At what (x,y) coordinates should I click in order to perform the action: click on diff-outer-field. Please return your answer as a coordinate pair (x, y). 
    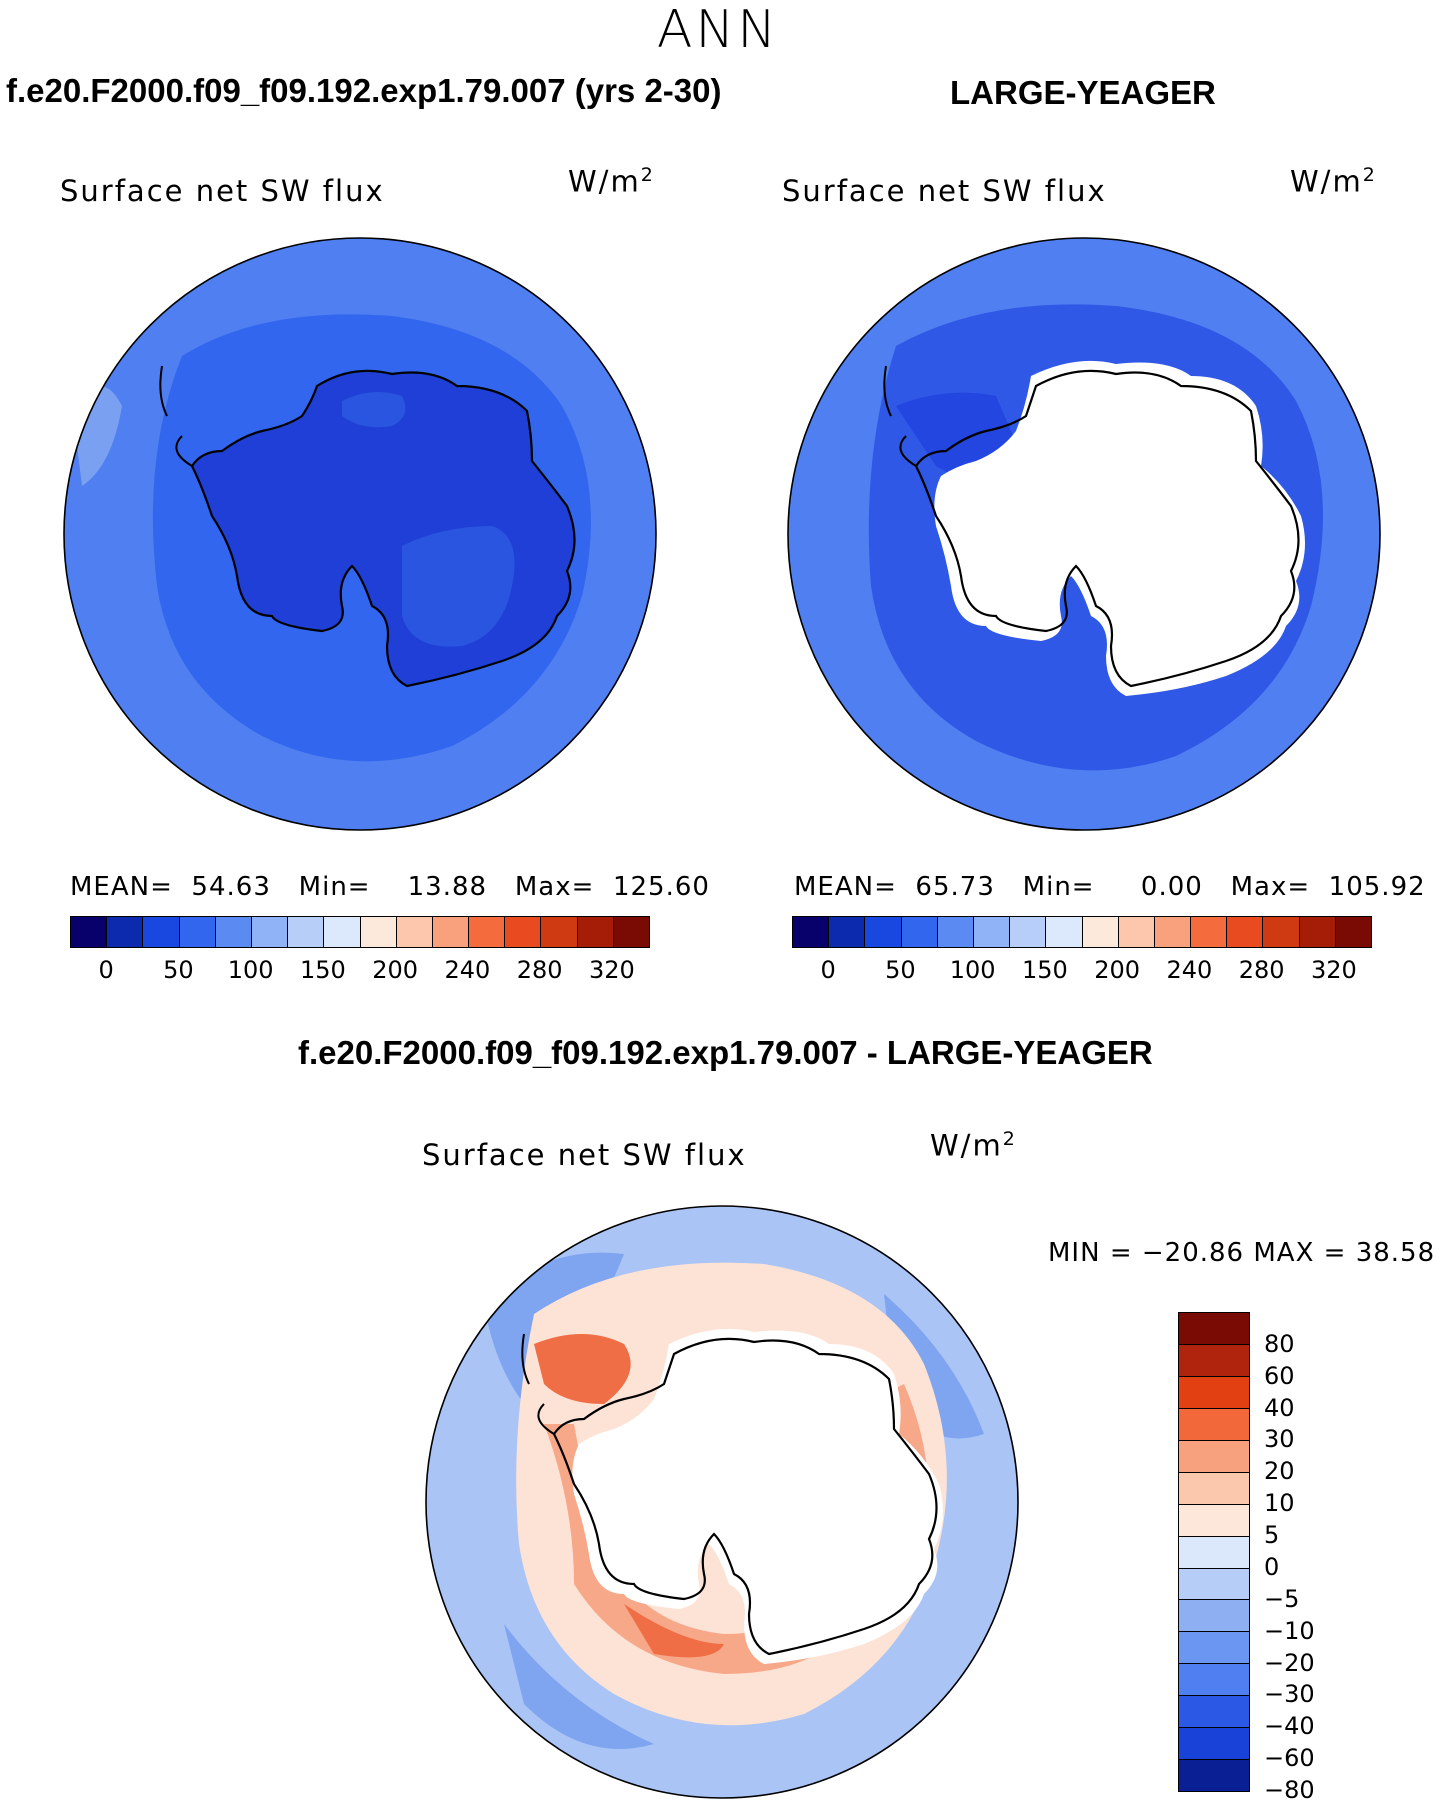
    Looking at the image, I should click on (734, 1500).